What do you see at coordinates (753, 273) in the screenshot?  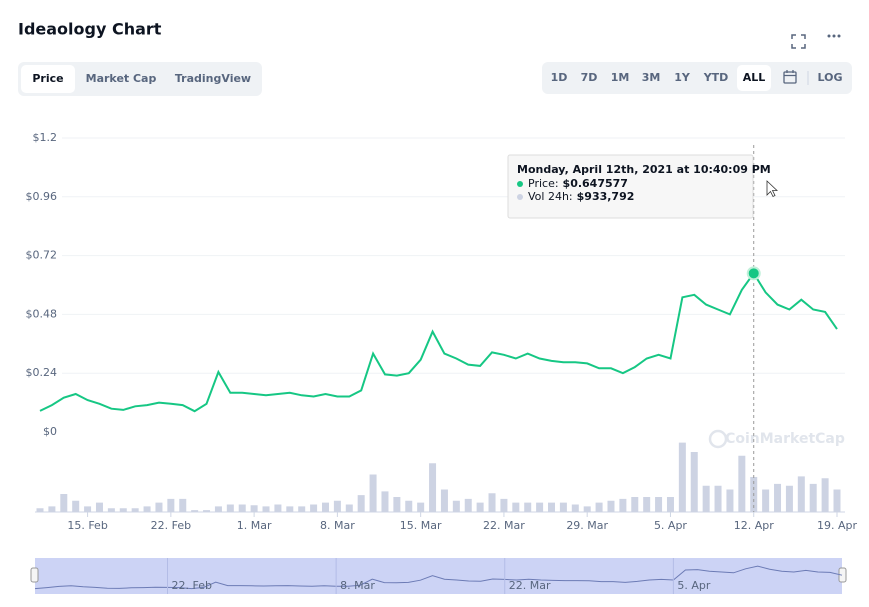 I see `hover-point` at bounding box center [753, 273].